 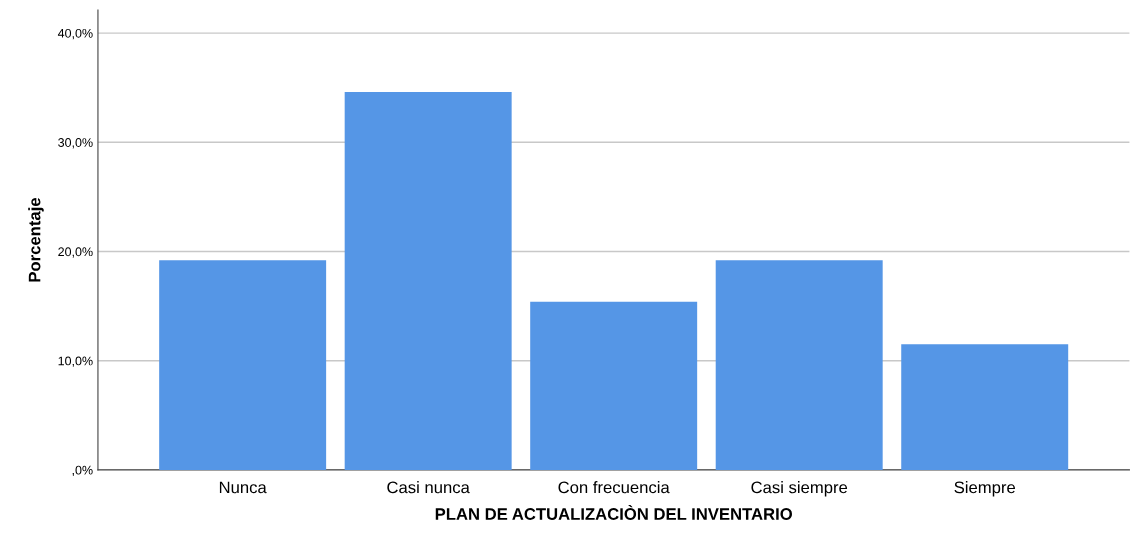 I want to click on y-tick-label: 40,0%, so click(x=75, y=34).